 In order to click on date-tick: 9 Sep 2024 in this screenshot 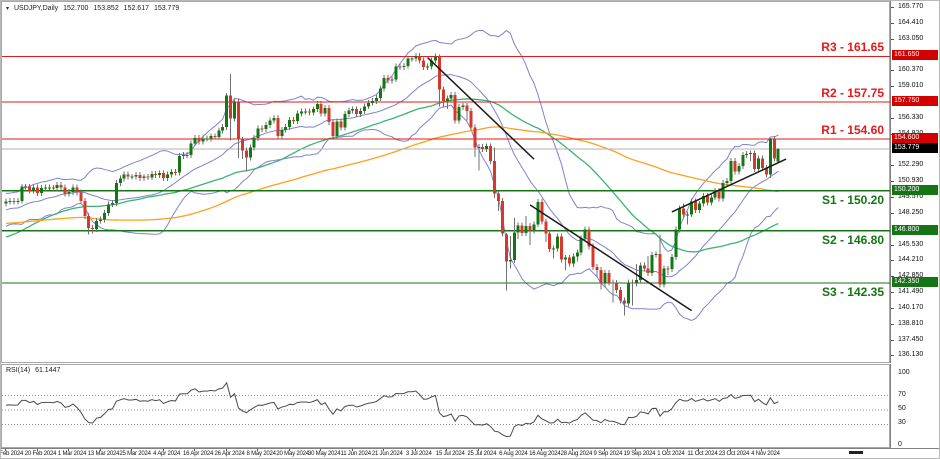, I will do `click(608, 454)`.